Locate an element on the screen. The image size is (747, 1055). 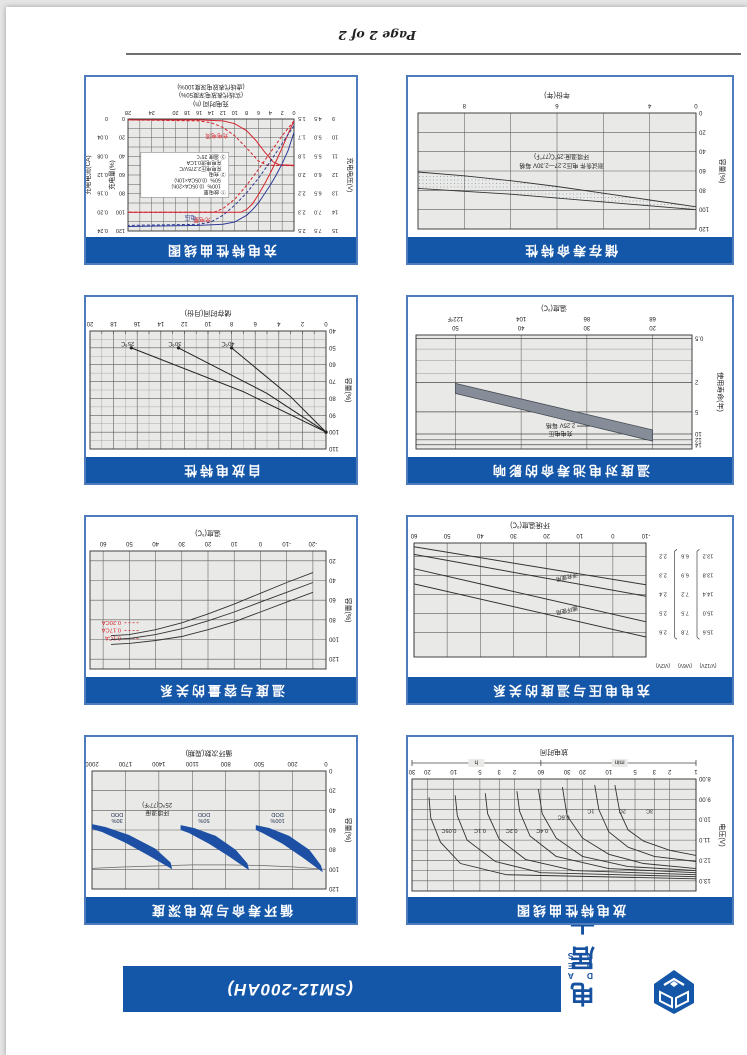
svg-text: 1.7 is located at coordinates (302, 137).